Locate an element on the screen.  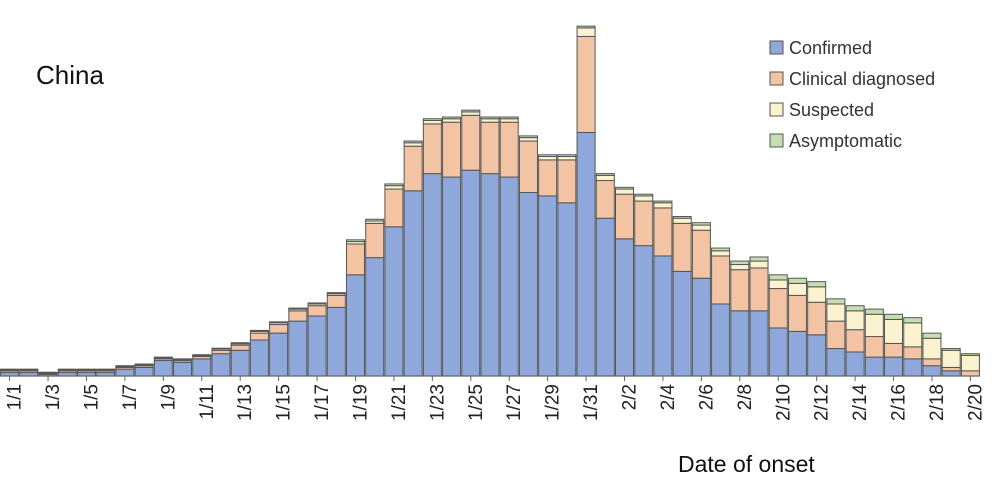
bar-2-15-suspected is located at coordinates (874, 325).